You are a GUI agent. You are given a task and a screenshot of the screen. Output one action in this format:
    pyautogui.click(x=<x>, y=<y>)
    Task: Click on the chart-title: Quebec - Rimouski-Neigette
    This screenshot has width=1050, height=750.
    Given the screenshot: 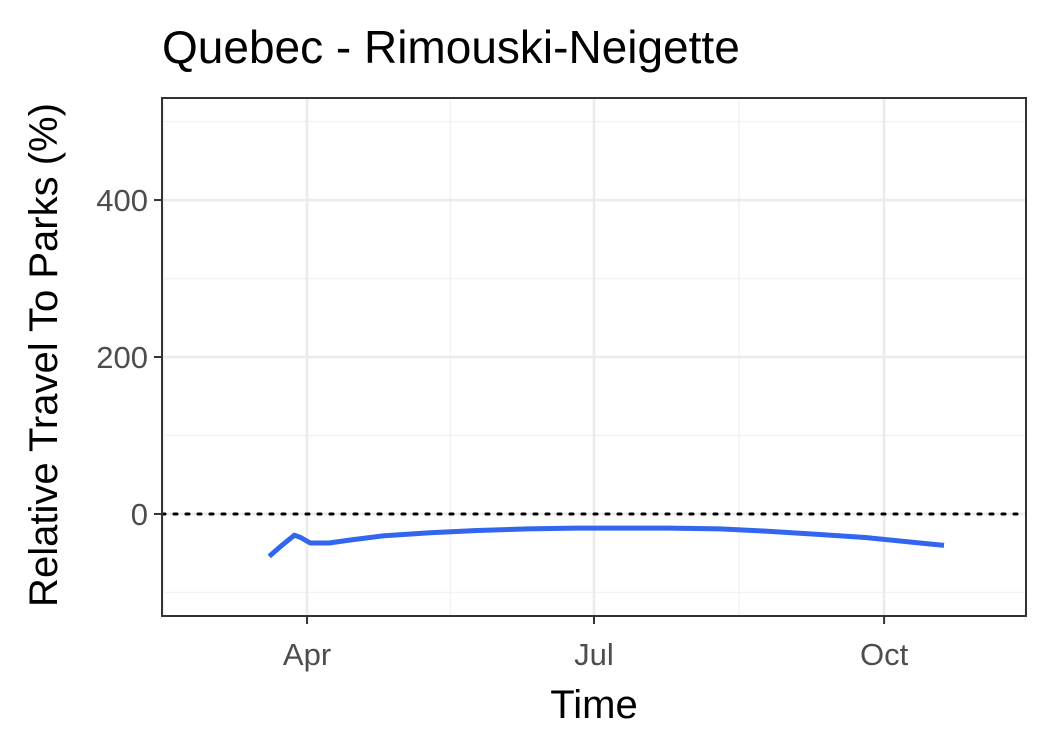 What is the action you would take?
    pyautogui.click(x=451, y=47)
    